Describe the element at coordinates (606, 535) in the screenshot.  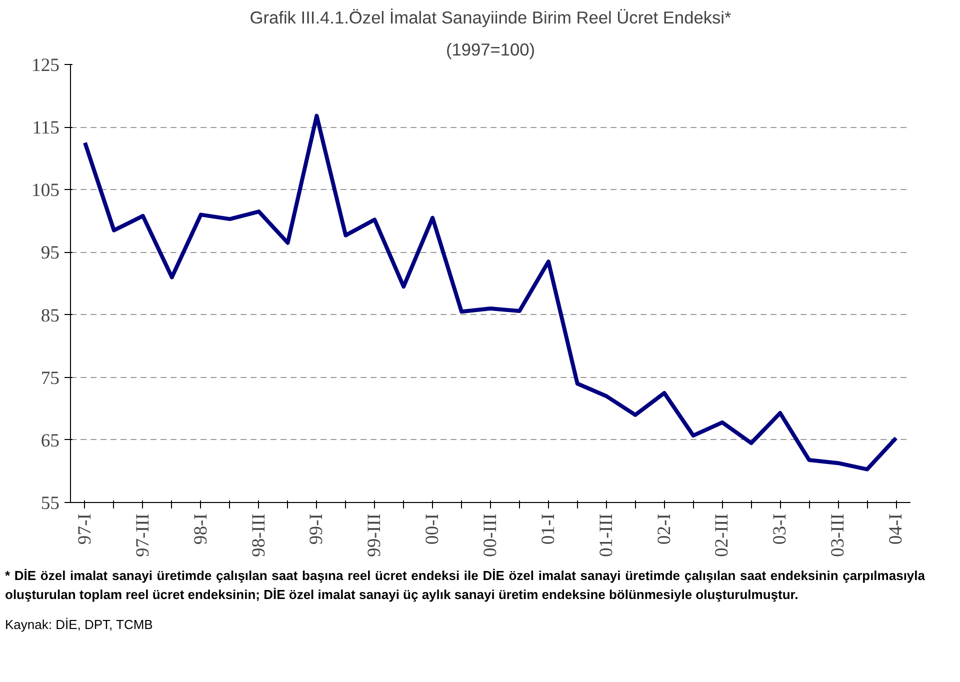
I see `x-tick-label: 01-III` at that location.